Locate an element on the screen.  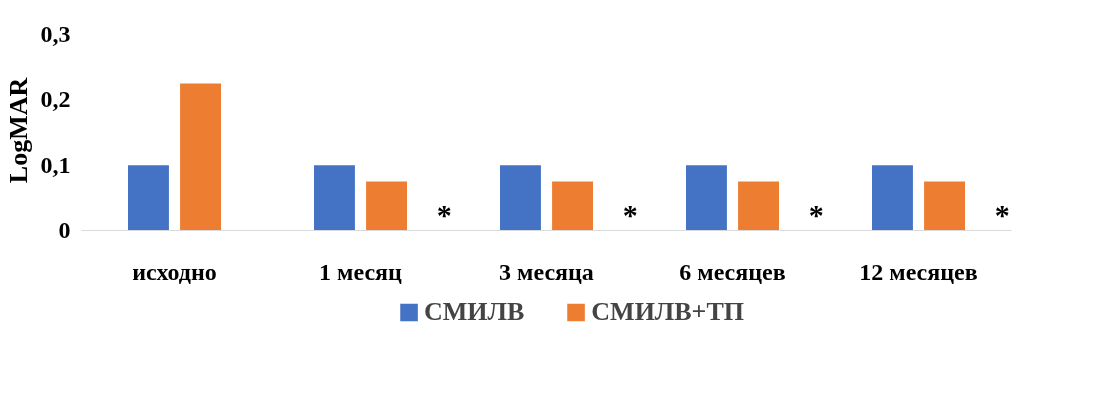
x-tick-label: 6 месяцев is located at coordinates (732, 271).